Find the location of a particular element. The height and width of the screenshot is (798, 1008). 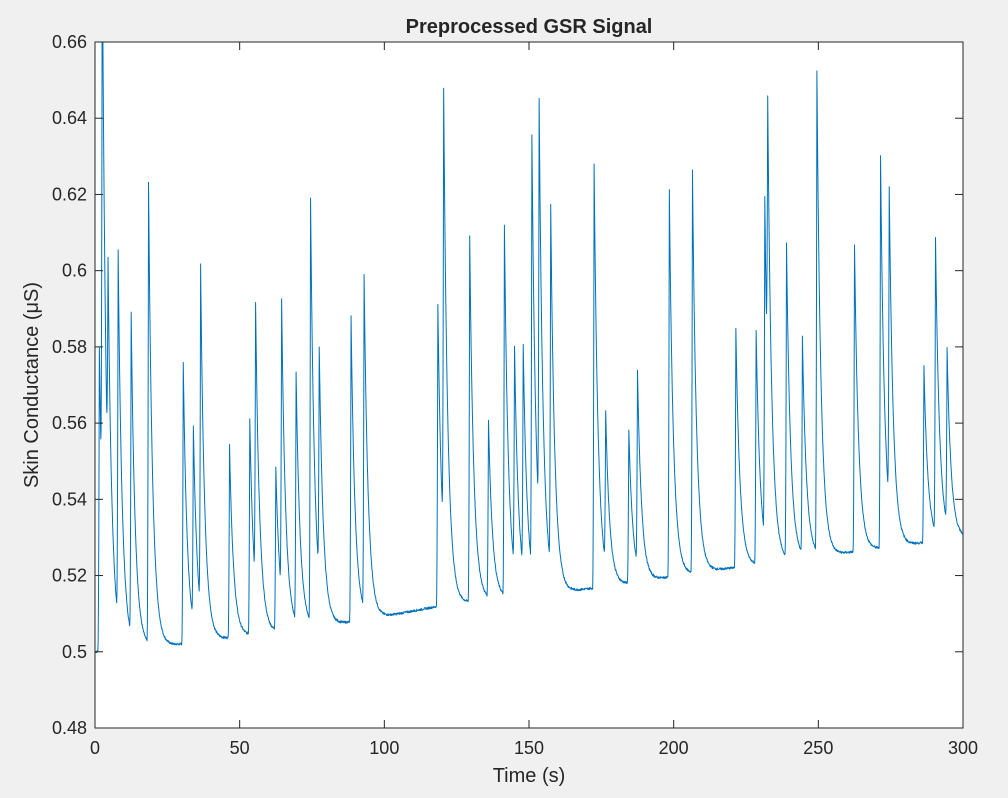

y-tick-label: 0.5 is located at coordinates (74, 652).